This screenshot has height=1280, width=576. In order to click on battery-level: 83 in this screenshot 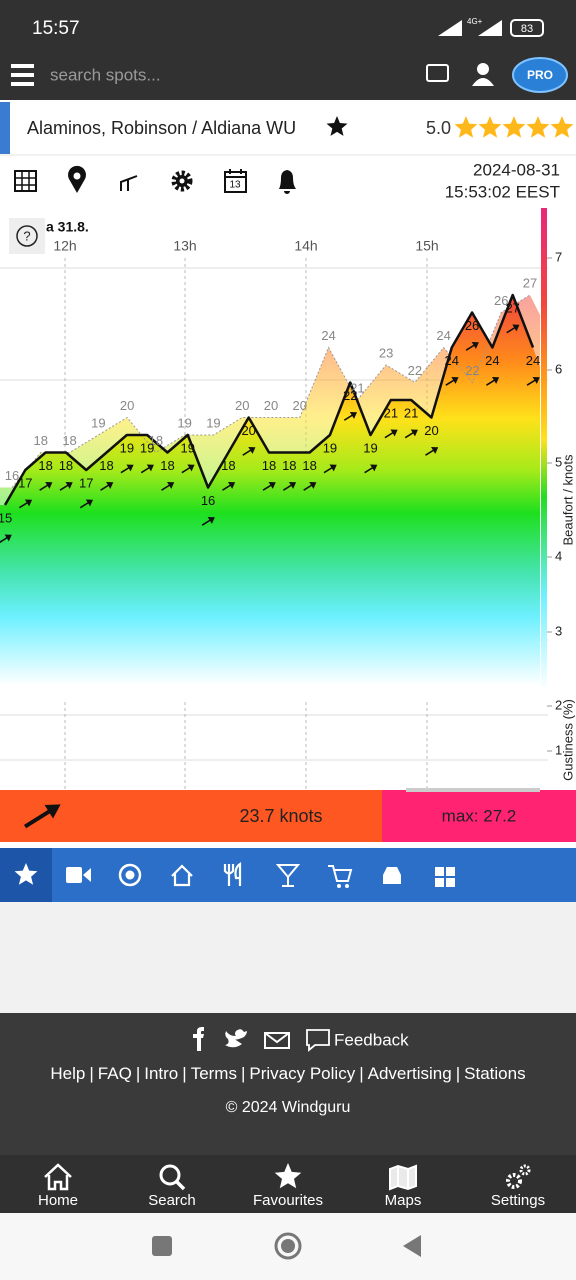, I will do `click(527, 29)`.